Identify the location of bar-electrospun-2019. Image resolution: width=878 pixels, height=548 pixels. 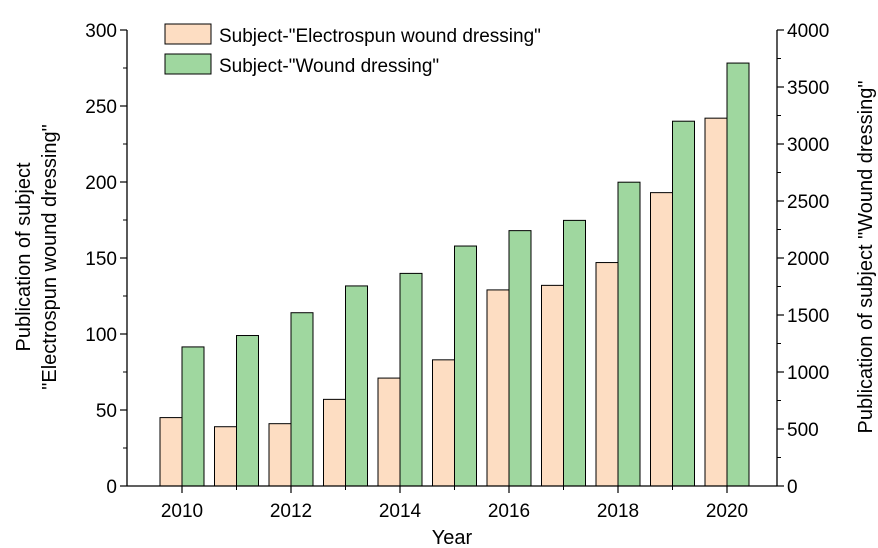
(662, 339).